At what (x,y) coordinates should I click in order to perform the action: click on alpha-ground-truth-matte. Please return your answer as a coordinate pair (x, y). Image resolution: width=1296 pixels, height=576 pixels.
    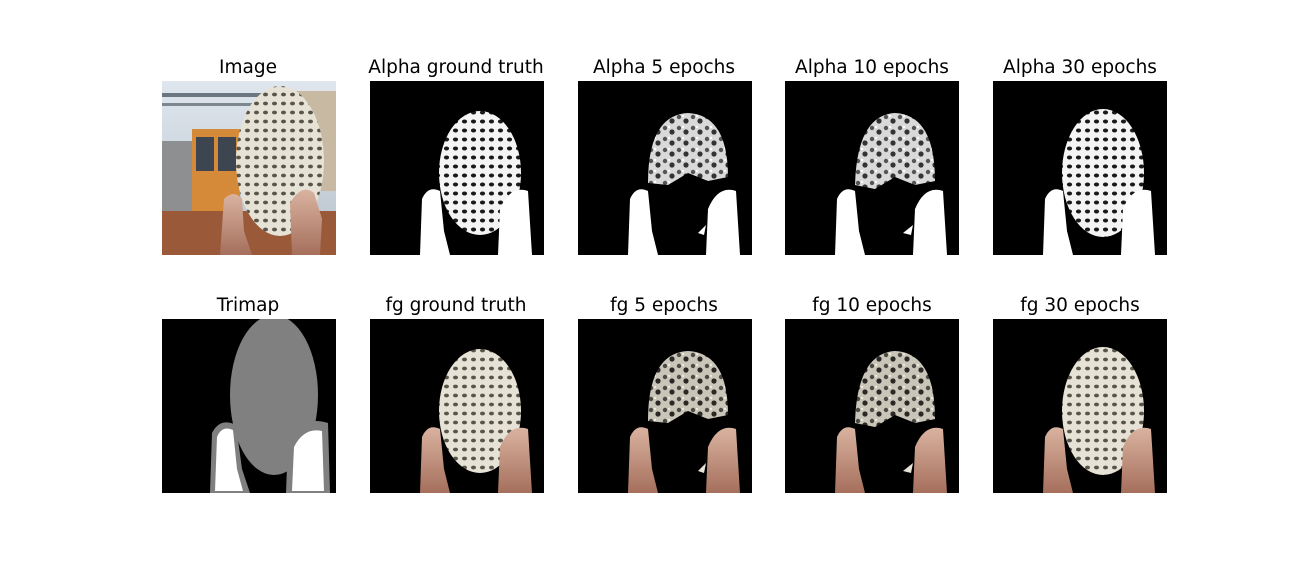
    Looking at the image, I should click on (457, 168).